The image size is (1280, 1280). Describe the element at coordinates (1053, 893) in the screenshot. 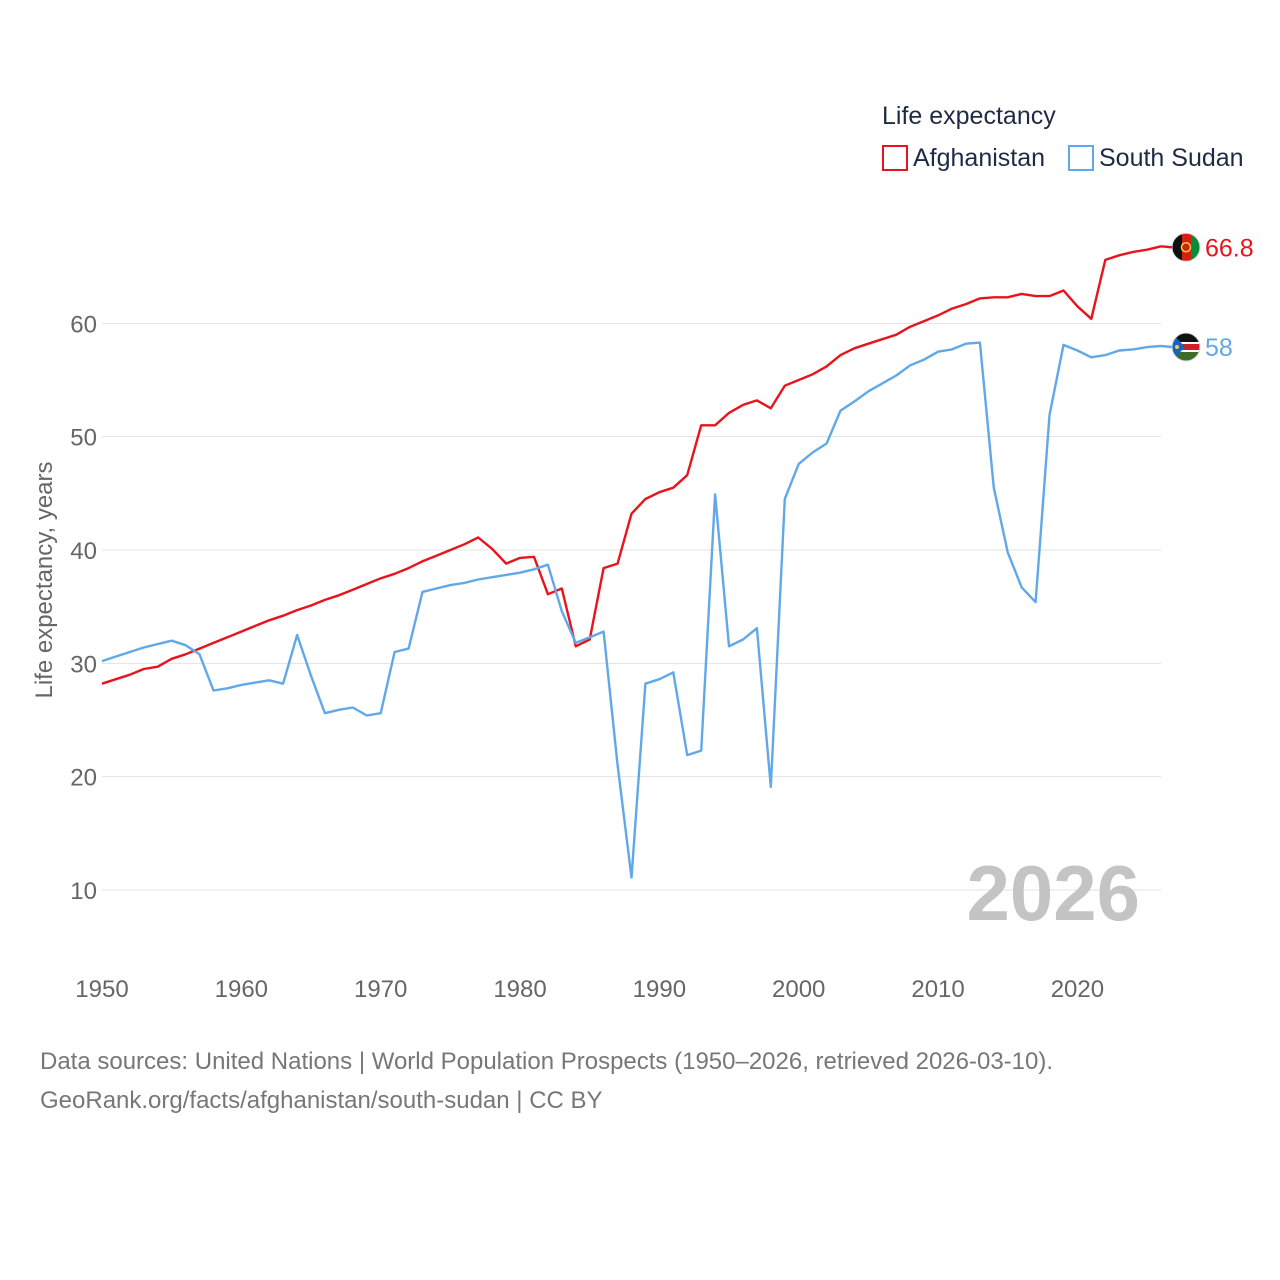

I see `year-watermark: 2026` at that location.